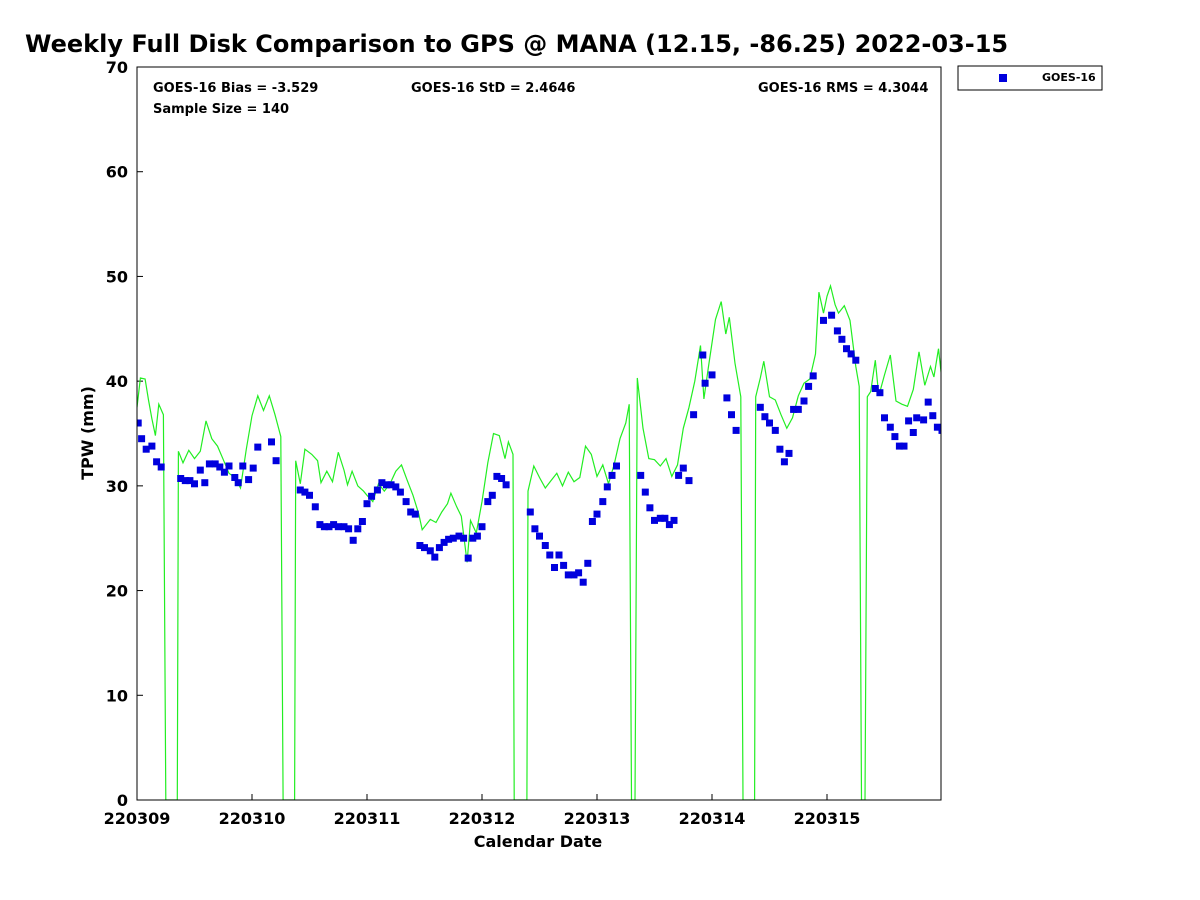  Describe the element at coordinates (827, 818) in the screenshot. I see `x-tick-label: 220315` at that location.